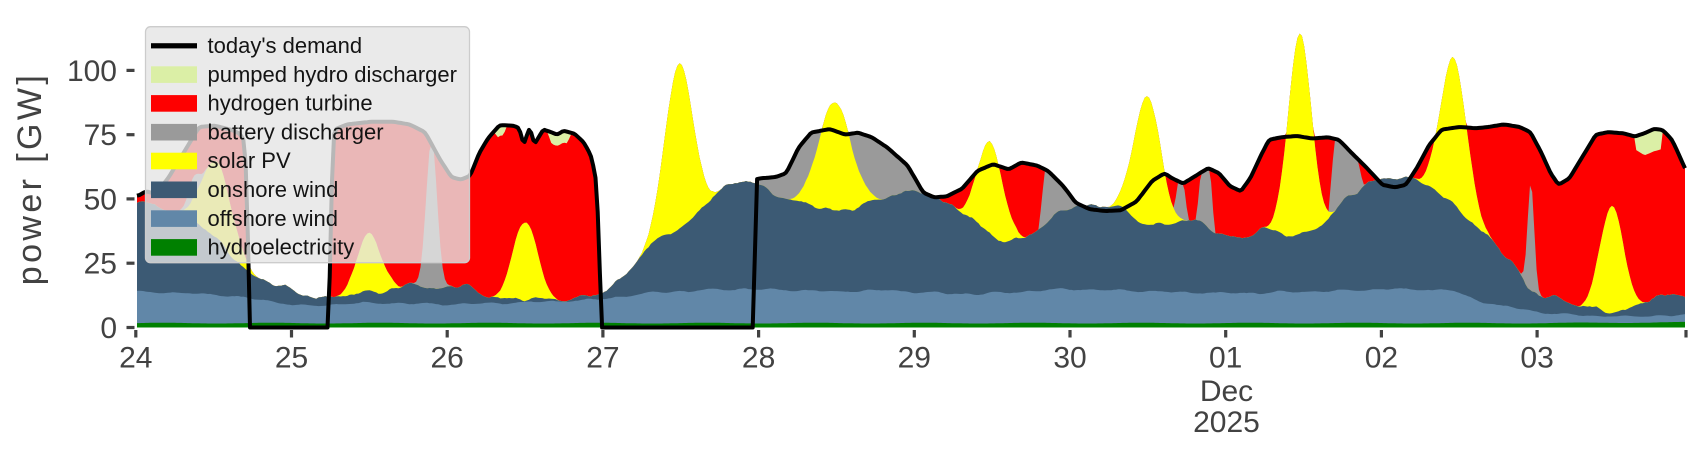 The height and width of the screenshot is (465, 1706). Describe the element at coordinates (290, 103) in the screenshot. I see `svg-text: hydrogen turbine` at that location.